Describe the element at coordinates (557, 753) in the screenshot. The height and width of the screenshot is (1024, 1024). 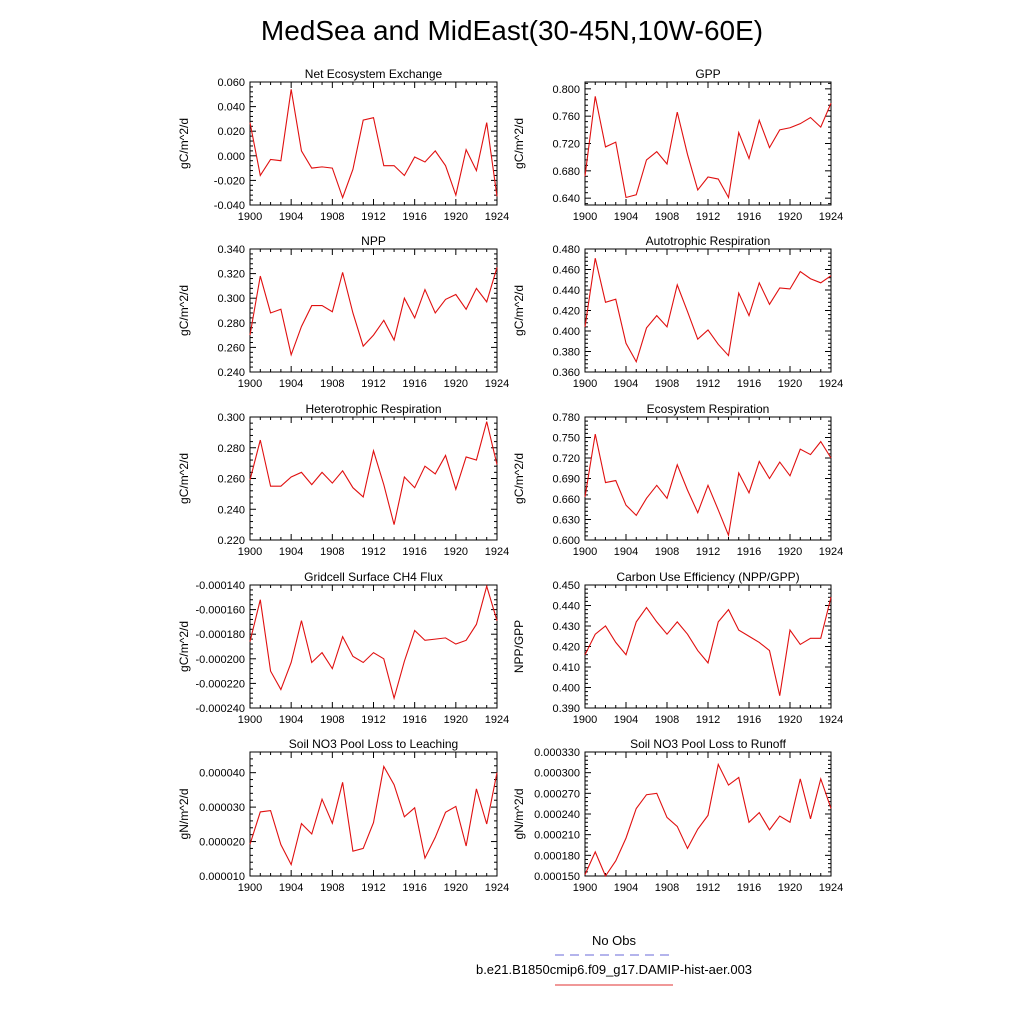
I see `y-tick-label: 0.000330` at that location.